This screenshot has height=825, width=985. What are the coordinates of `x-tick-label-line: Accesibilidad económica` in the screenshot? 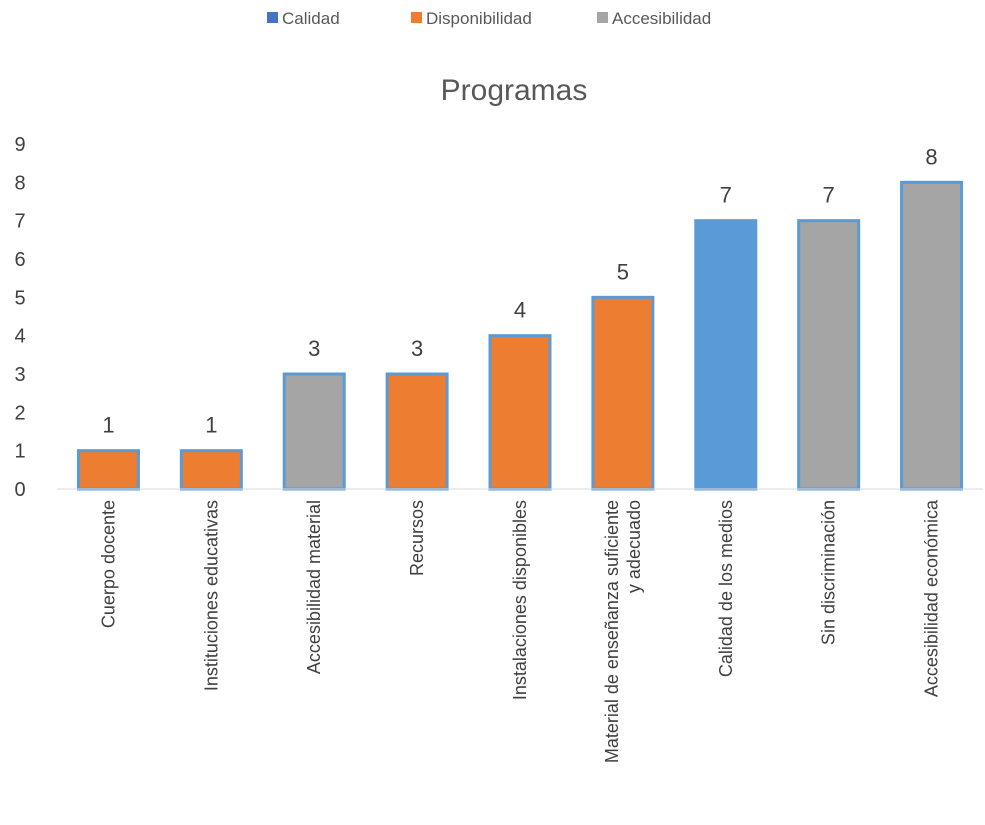 It's located at (932, 598).